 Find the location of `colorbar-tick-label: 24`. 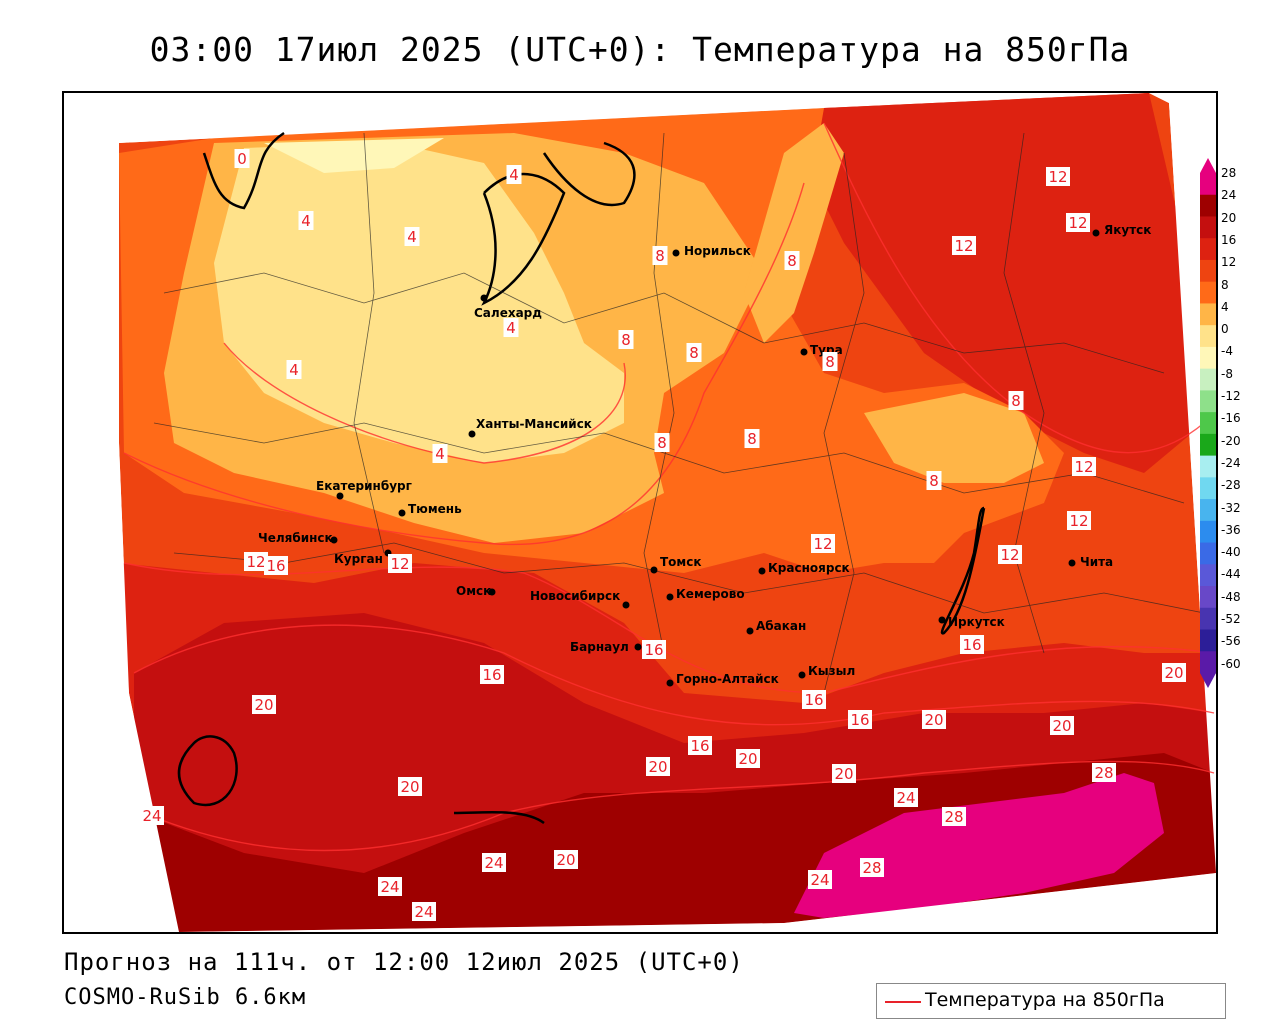

colorbar-tick-label: 24 is located at coordinates (1229, 195).